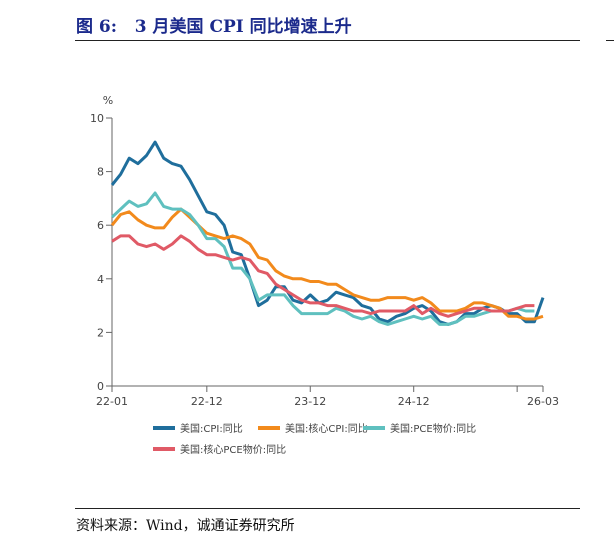 Image resolution: width=614 pixels, height=548 pixels. Describe the element at coordinates (433, 428) in the screenshot. I see `legend-label: 美国:PCE物价:同比` at that location.